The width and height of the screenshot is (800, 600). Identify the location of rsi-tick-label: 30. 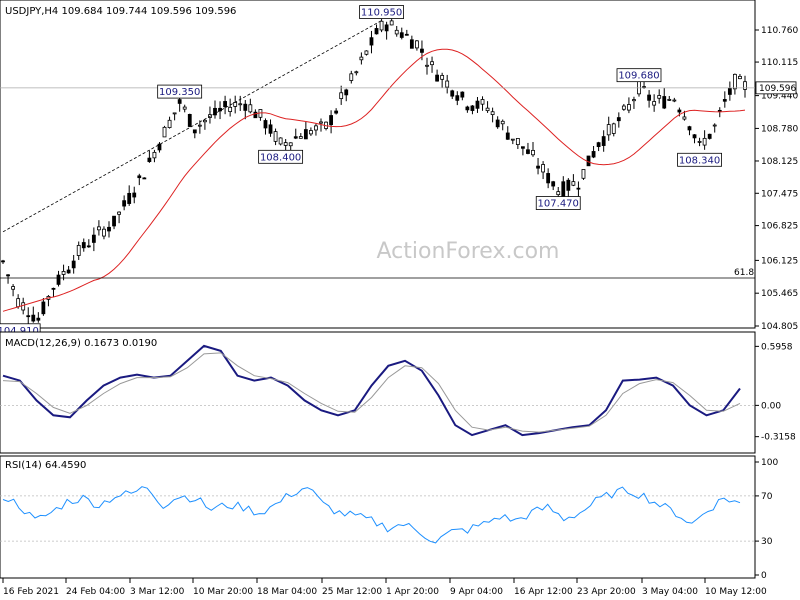
(767, 542).